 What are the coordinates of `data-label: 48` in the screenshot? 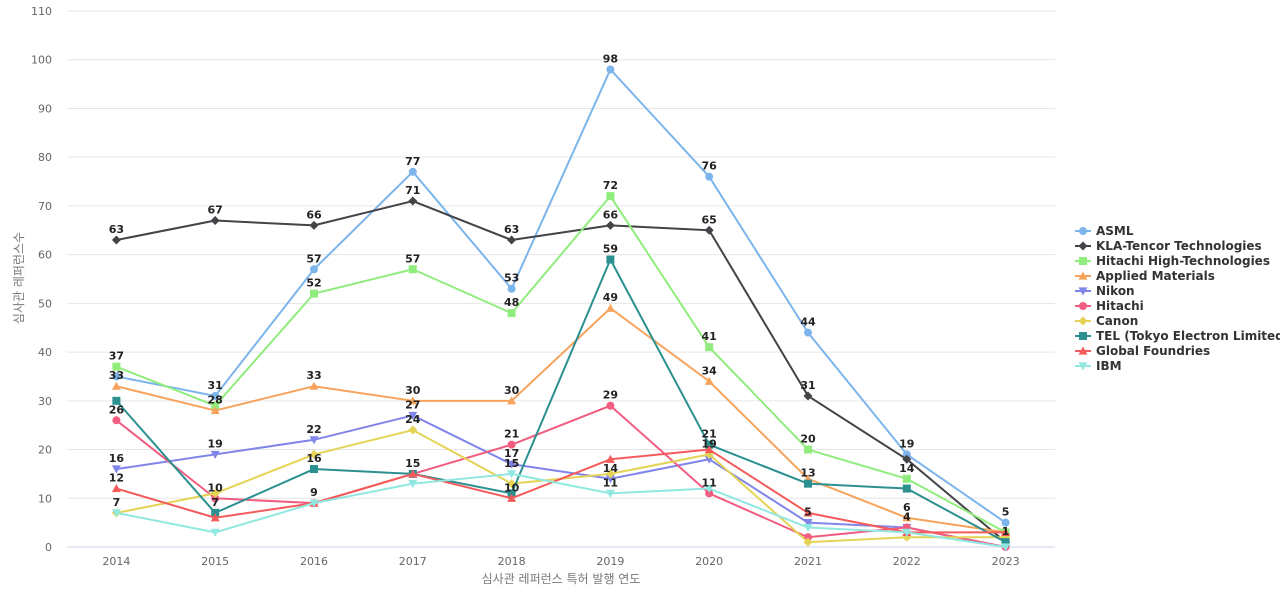 It's located at (511, 302).